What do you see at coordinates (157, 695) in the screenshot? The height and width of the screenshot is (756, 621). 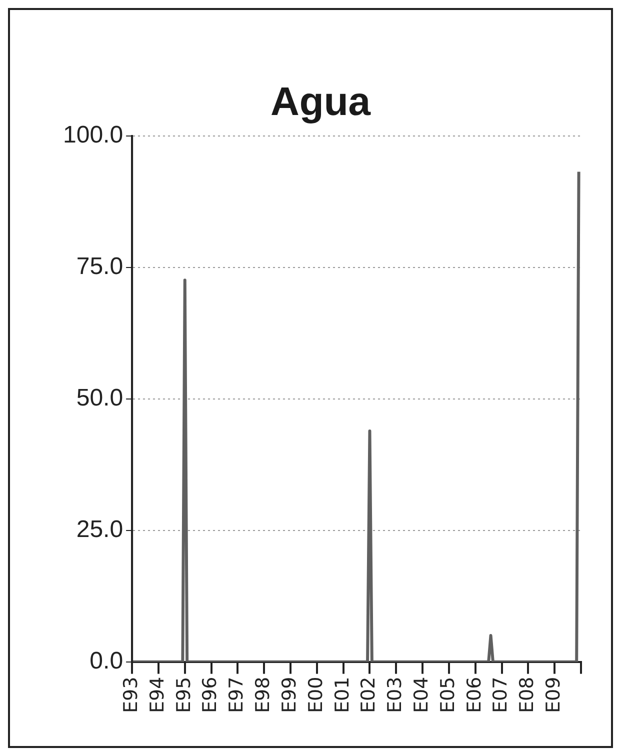 I see `x-tick-label: E94` at bounding box center [157, 695].